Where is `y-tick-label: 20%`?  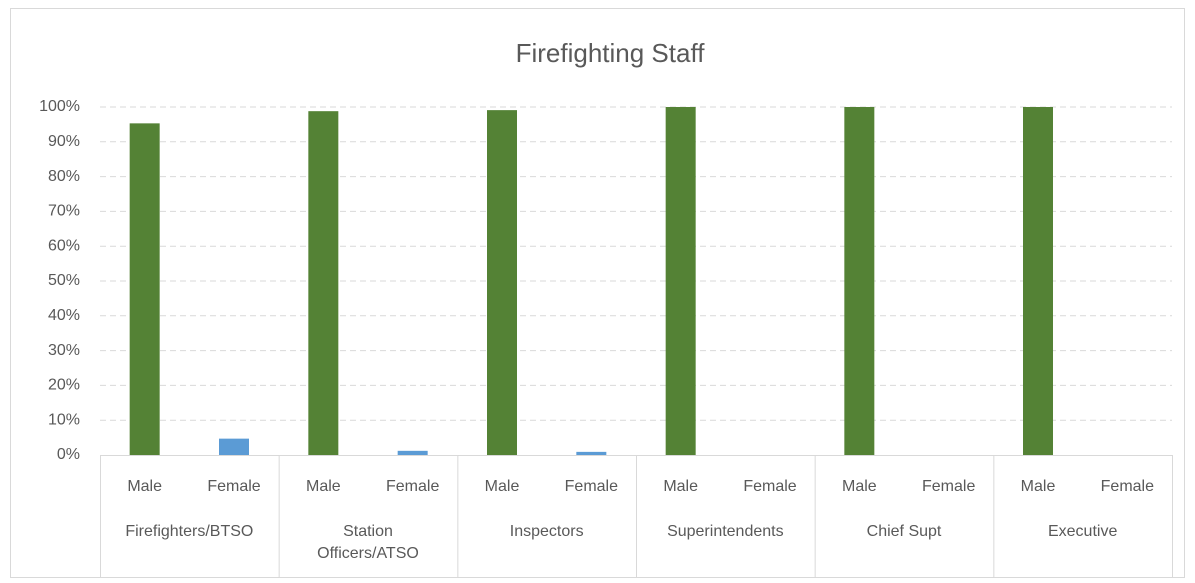
y-tick-label: 20% is located at coordinates (64, 385).